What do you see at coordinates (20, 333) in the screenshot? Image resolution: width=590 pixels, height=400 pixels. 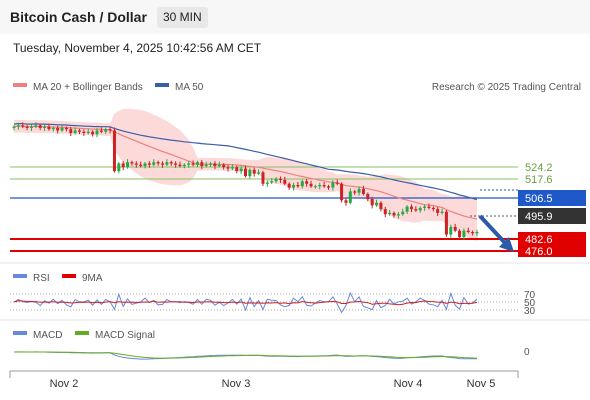 I see `macd-legend-swatch` at bounding box center [20, 333].